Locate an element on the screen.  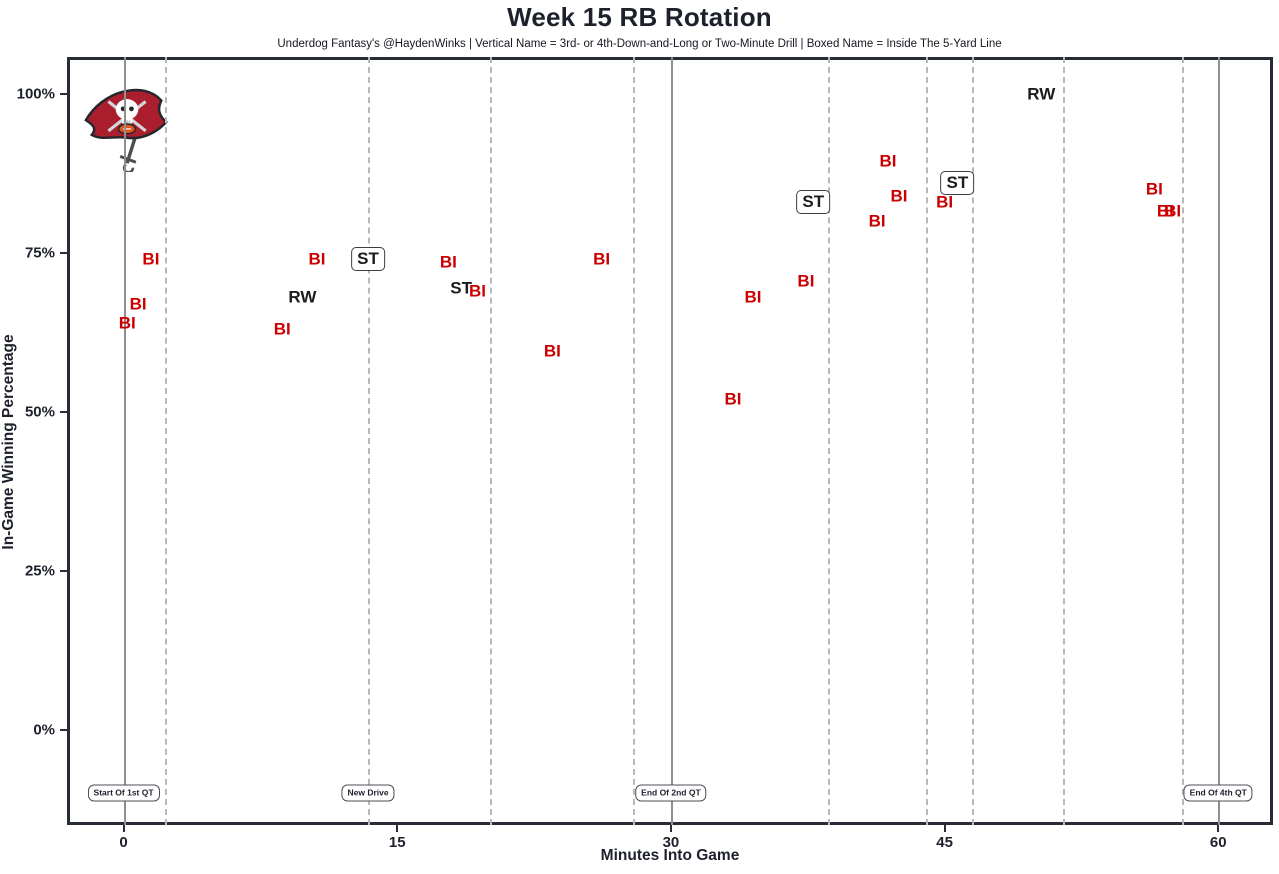
x-tick-label: 45 is located at coordinates (944, 842).